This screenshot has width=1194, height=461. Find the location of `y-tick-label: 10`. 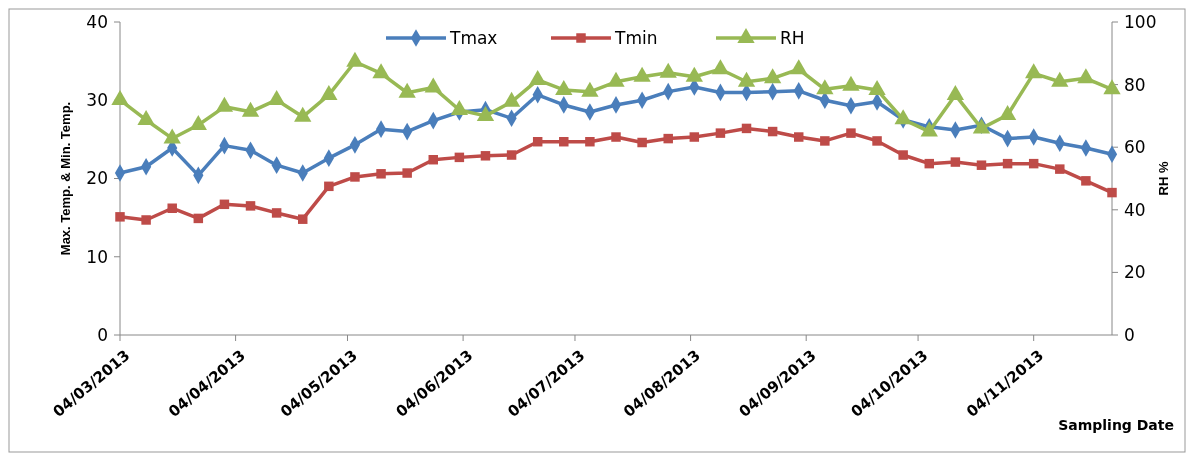

y-tick-label: 10 is located at coordinates (97, 256).